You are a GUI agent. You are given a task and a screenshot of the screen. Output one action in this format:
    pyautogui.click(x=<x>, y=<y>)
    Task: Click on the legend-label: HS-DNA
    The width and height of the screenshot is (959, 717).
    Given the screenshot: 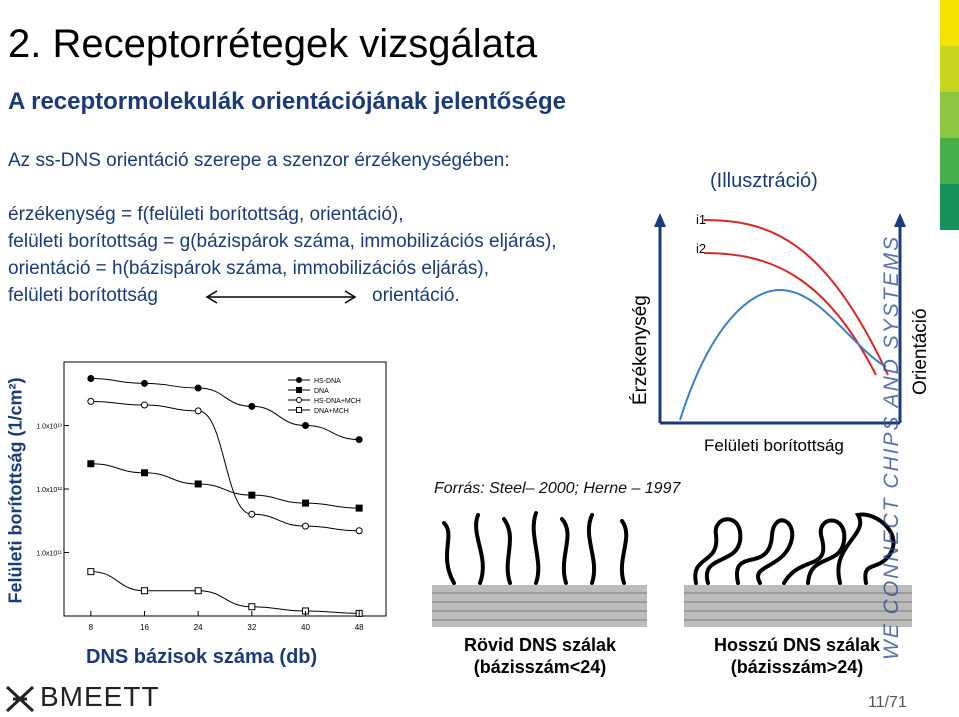 What is the action you would take?
    pyautogui.click(x=327, y=381)
    